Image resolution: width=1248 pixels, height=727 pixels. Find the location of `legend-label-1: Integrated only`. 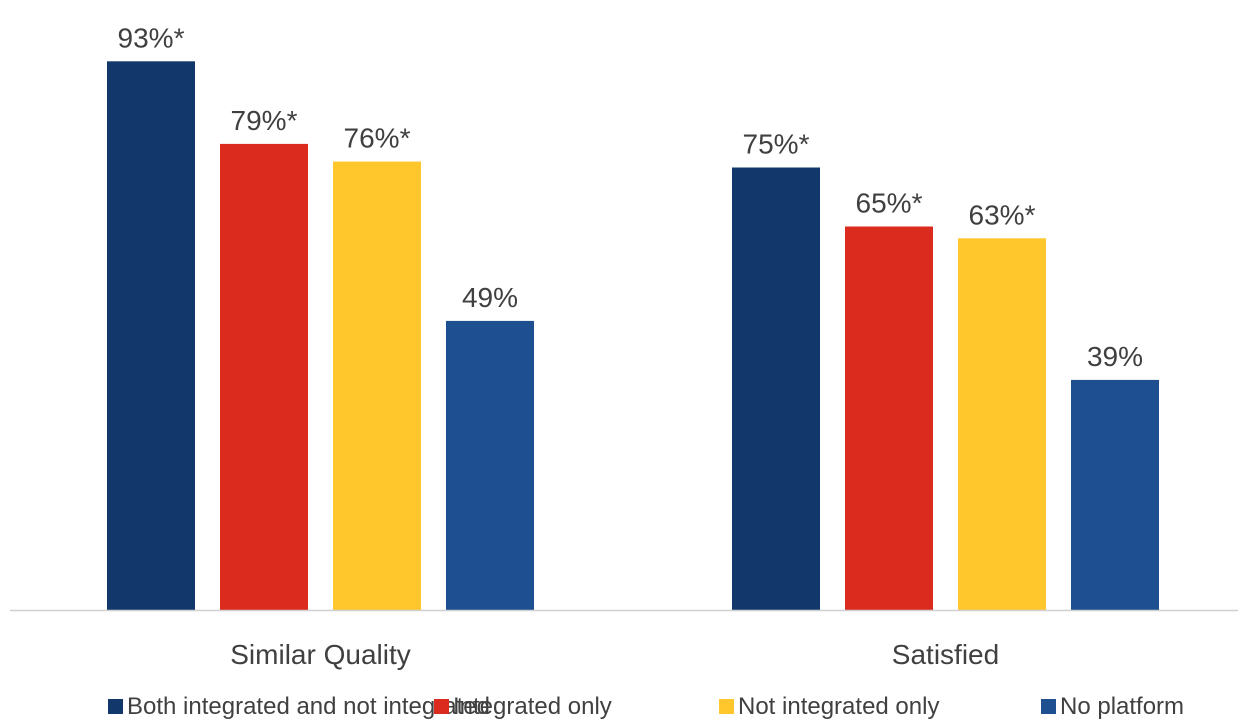

legend-label-1: Integrated only is located at coordinates (532, 706).